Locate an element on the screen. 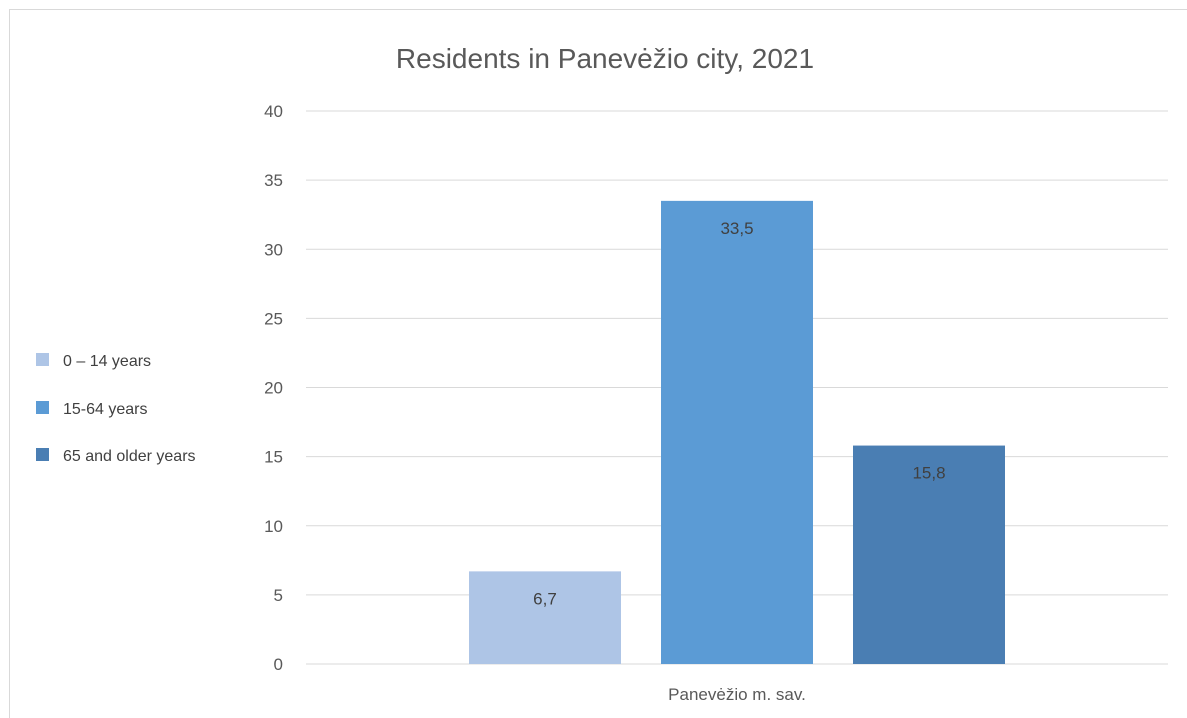  x-axis-tick-labels: Panevėžio m. sav. is located at coordinates (737, 694).